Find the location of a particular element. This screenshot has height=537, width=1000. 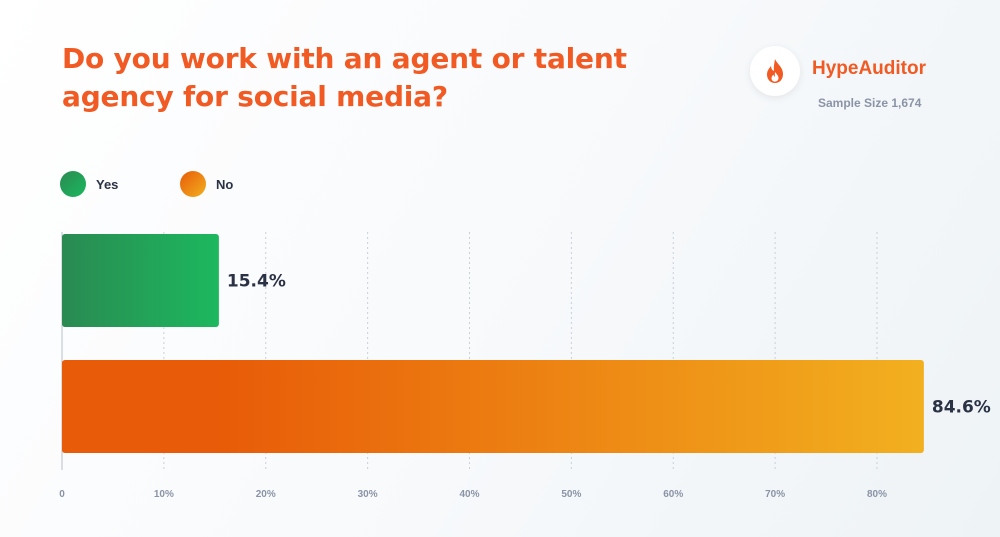

legend-item-no: No is located at coordinates (206, 184).